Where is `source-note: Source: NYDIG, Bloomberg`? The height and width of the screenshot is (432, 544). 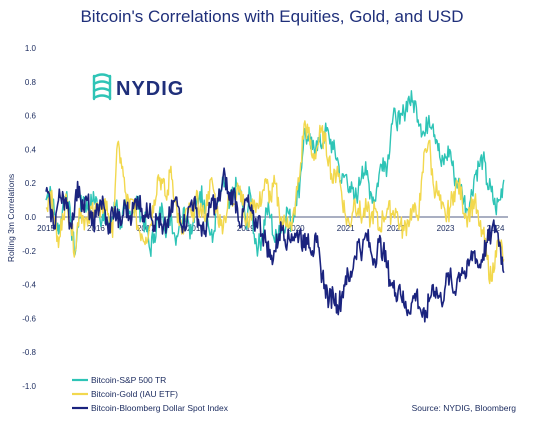
source-note: Source: NYDIG, Bloomberg is located at coordinates (464, 408).